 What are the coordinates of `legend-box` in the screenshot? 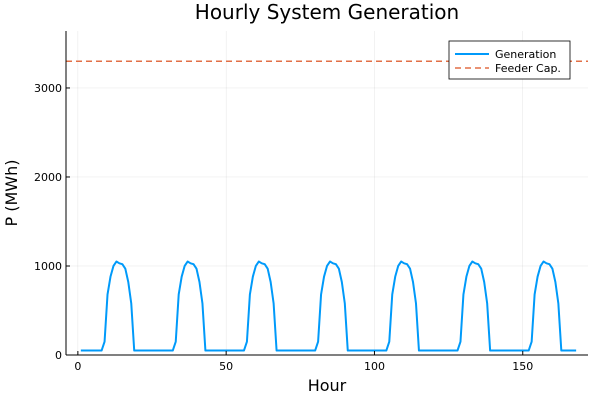 It's located at (509, 60).